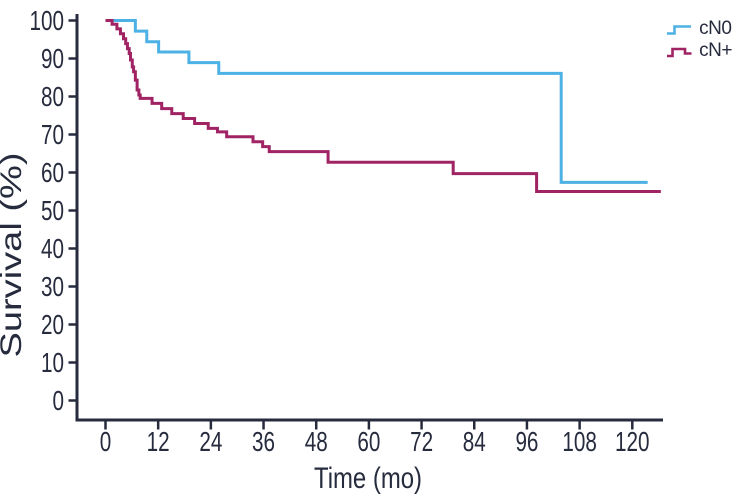 This screenshot has width=741, height=499. What do you see at coordinates (263, 441) in the screenshot?
I see `x-tick-label: 36` at bounding box center [263, 441].